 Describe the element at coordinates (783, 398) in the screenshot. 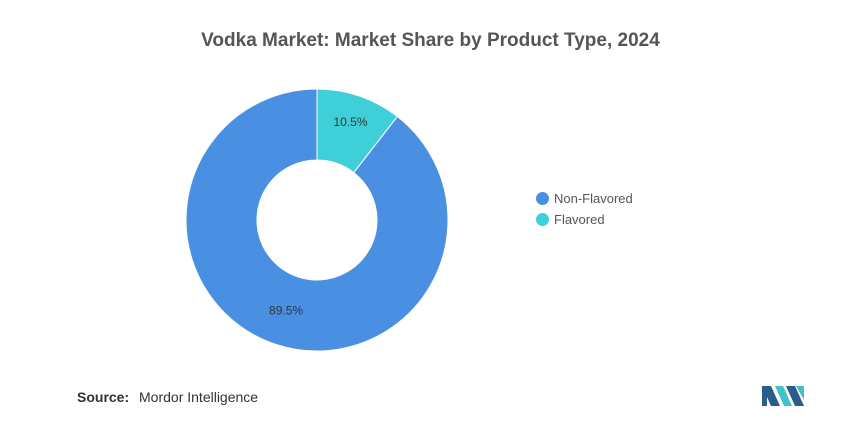

I see `mordor-intelligence-logo` at that location.